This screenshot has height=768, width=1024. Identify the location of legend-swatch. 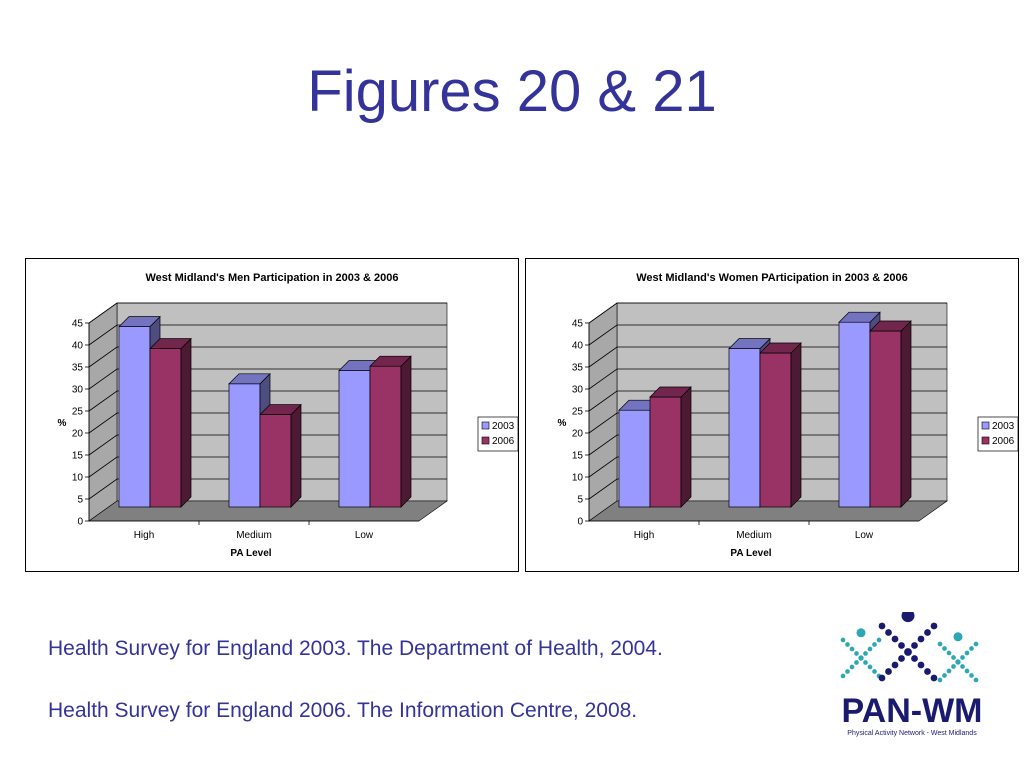
(985, 425).